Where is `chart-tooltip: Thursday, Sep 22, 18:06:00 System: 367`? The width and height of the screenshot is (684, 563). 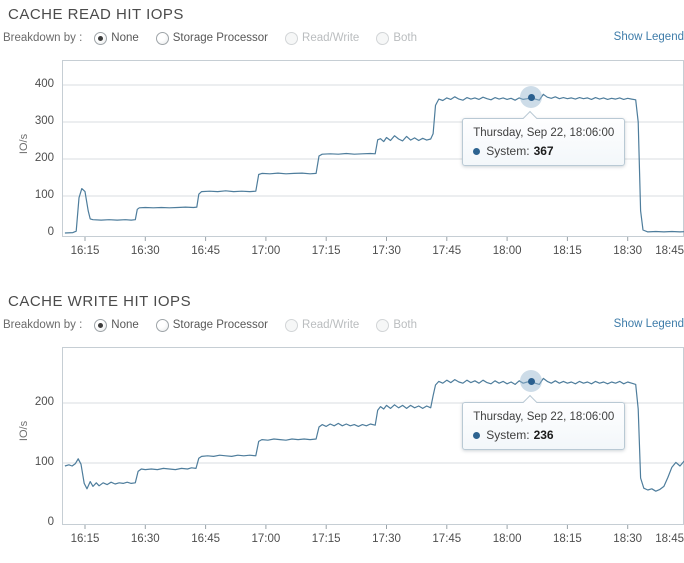
chart-tooltip: Thursday, Sep 22, 18:06:00 System: 367 is located at coordinates (544, 139).